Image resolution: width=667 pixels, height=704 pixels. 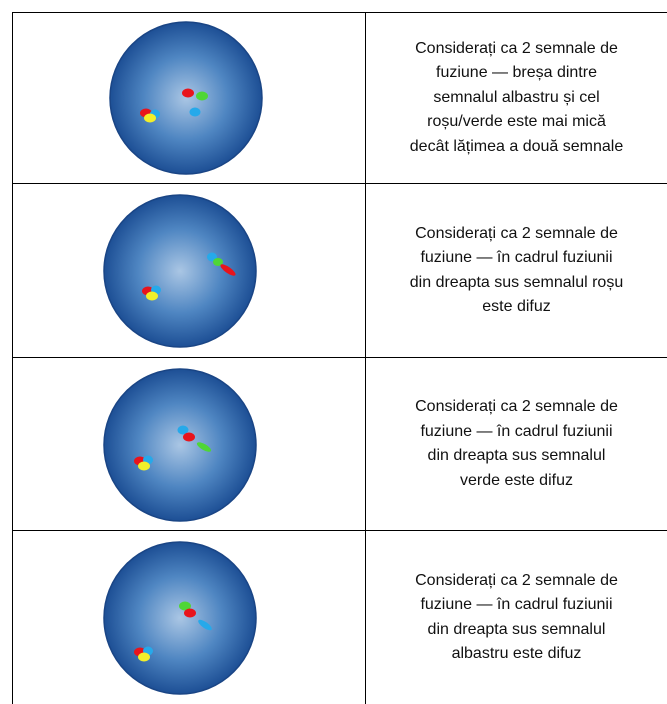 I want to click on text-line: semnalul albastru și cel, so click(x=516, y=97).